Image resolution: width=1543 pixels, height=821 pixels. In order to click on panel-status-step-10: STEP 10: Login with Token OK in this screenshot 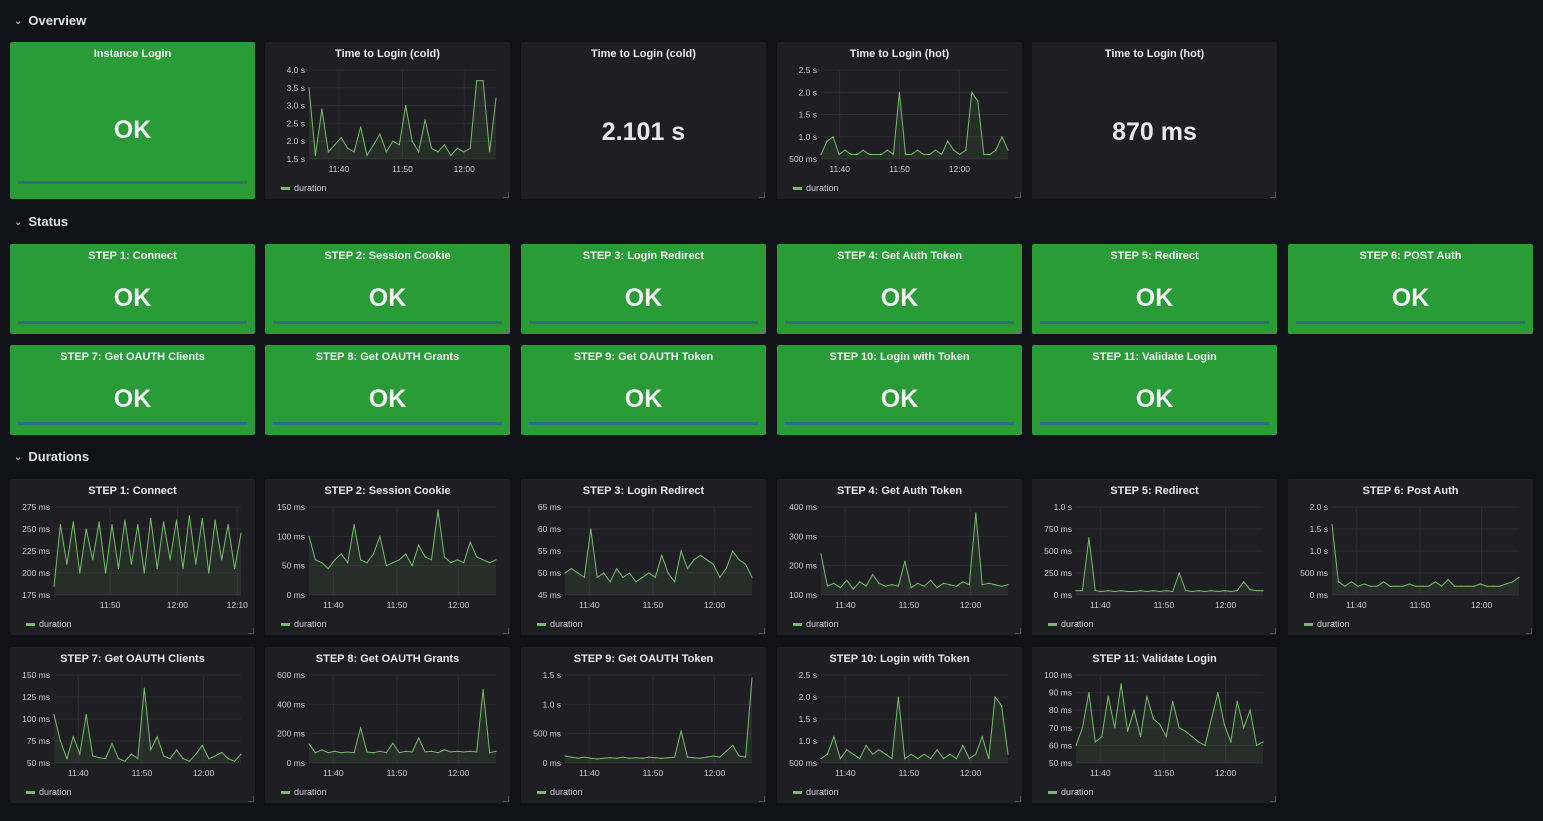, I will do `click(899, 390)`.